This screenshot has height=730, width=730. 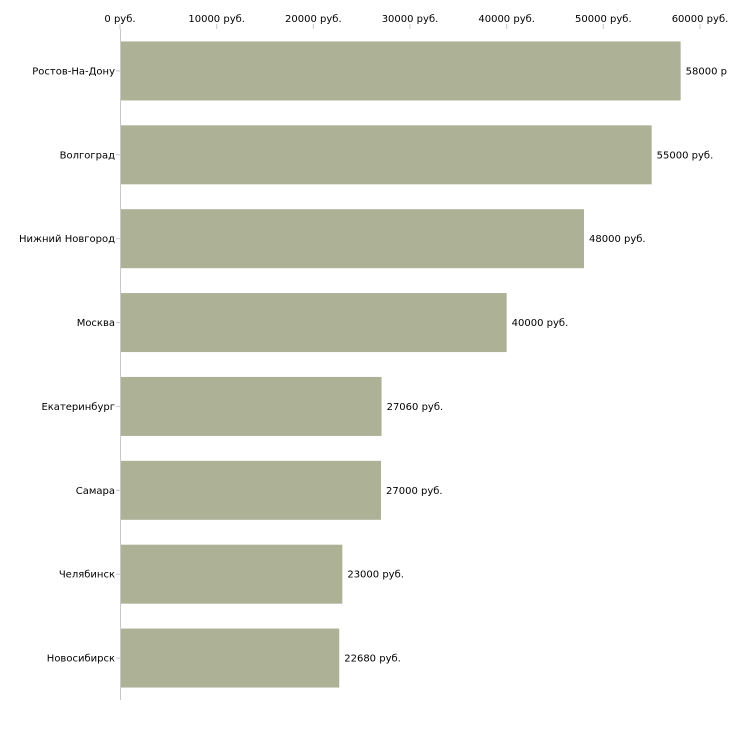 What do you see at coordinates (700, 19) in the screenshot?
I see `x-tick-label: 60000 руб.` at bounding box center [700, 19].